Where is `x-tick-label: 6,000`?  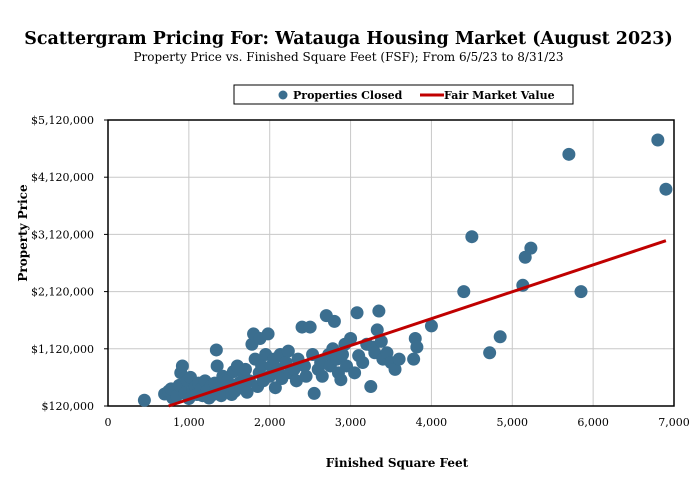 x-tick-label: 6,000 is located at coordinates (593, 422).